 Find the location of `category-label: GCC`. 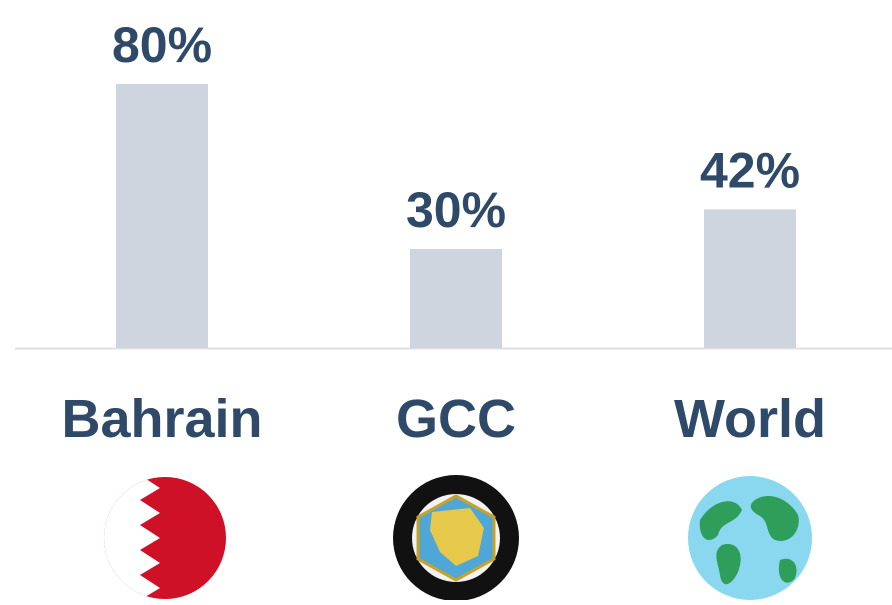

category-label: GCC is located at coordinates (456, 419).